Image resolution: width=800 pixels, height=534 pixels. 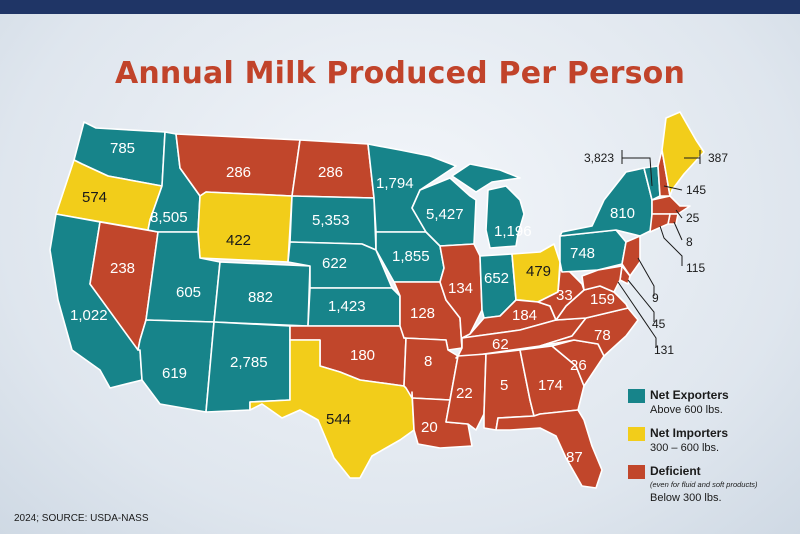 What do you see at coordinates (671, 245) in the screenshot?
I see `callout-line-CT` at bounding box center [671, 245].